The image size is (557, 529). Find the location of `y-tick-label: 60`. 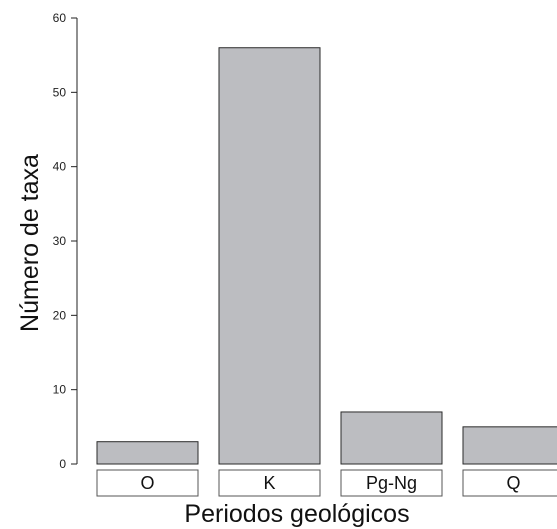

y-tick-label: 60 is located at coordinates (60, 18).